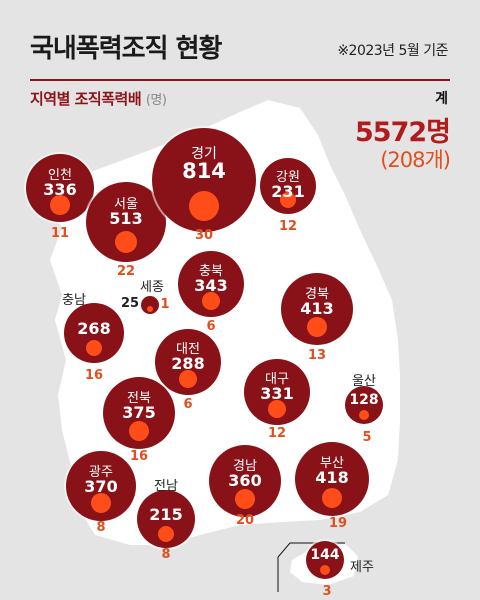  Describe the element at coordinates (204, 170) in the screenshot. I see `member-count: 814` at that location.